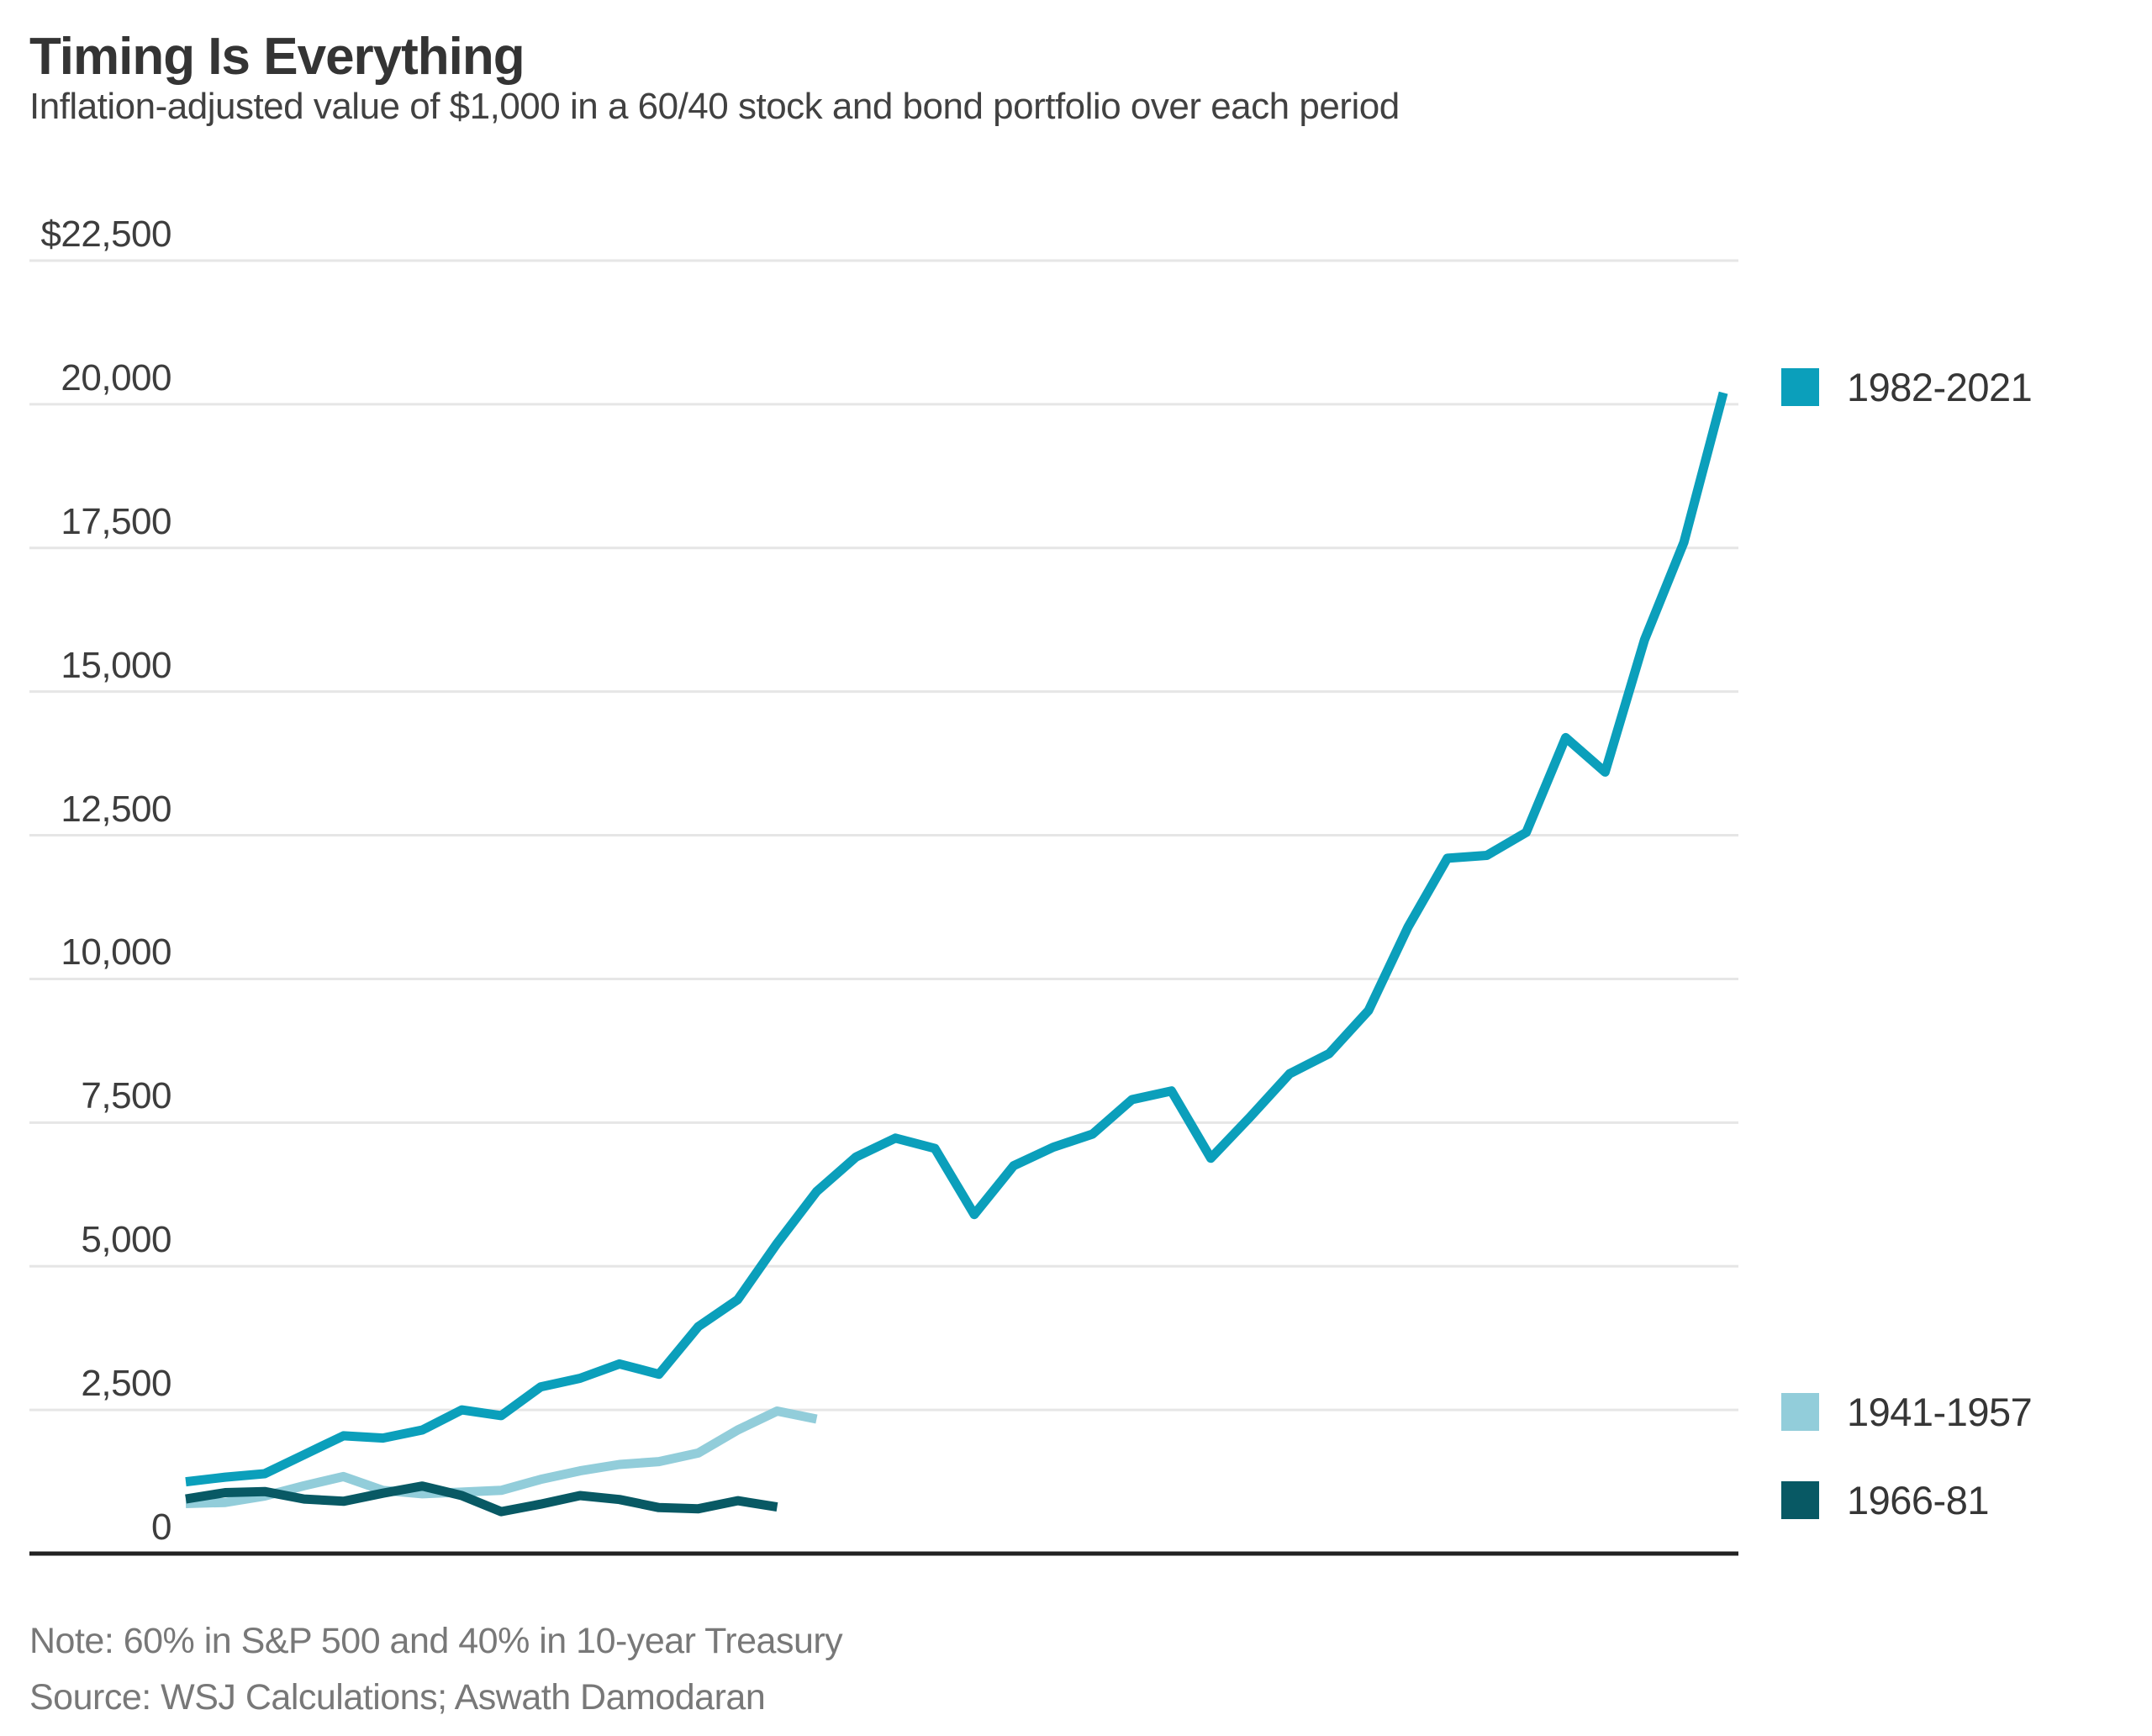 This screenshot has height=1736, width=2152. I want to click on y-tick-label-15000: 15,000, so click(116, 665).